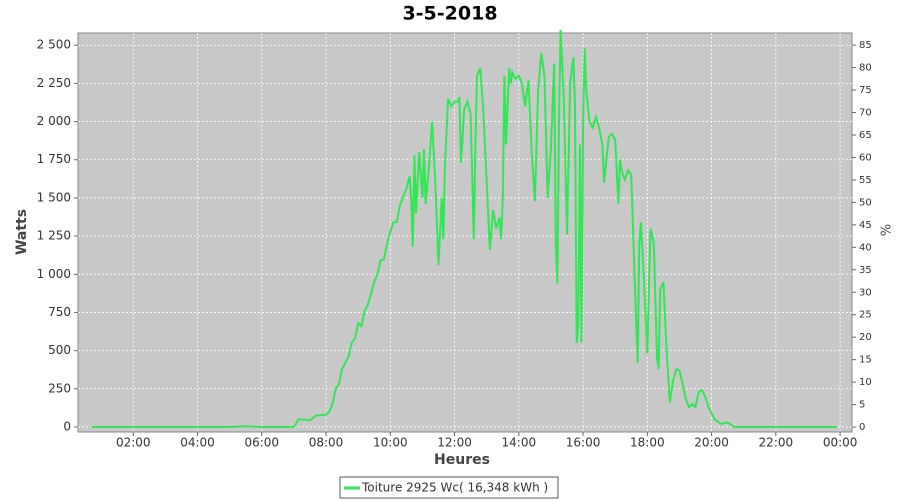 The height and width of the screenshot is (500, 900). I want to click on y-tick-label: 1 250, so click(54, 236).